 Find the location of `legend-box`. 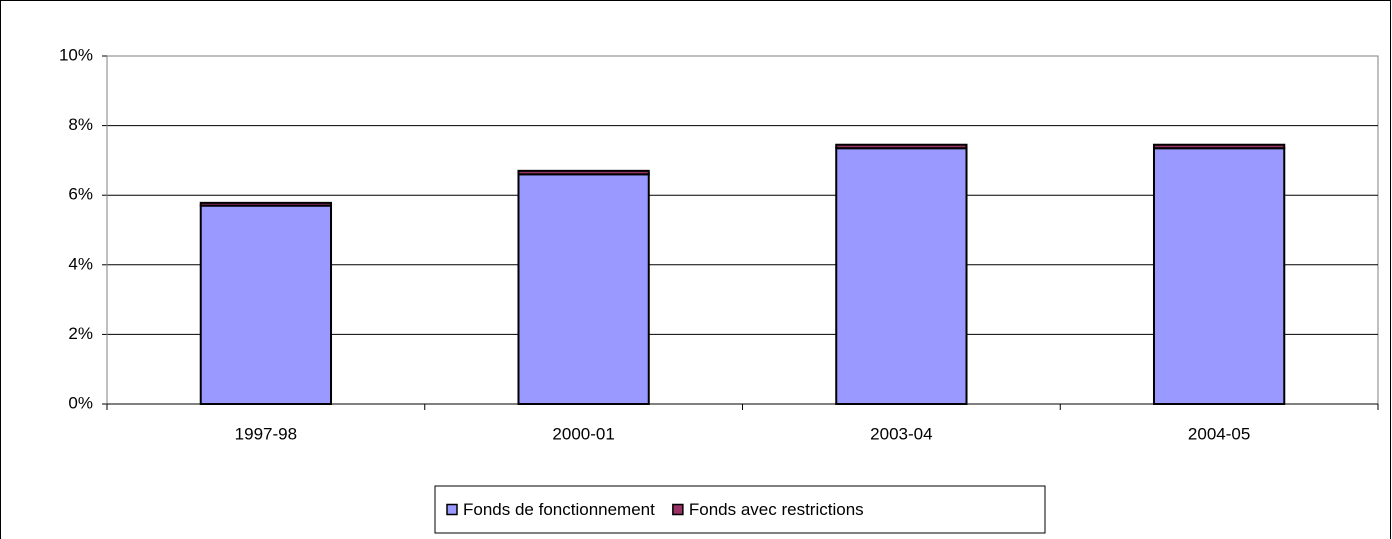

legend-box is located at coordinates (740, 509).